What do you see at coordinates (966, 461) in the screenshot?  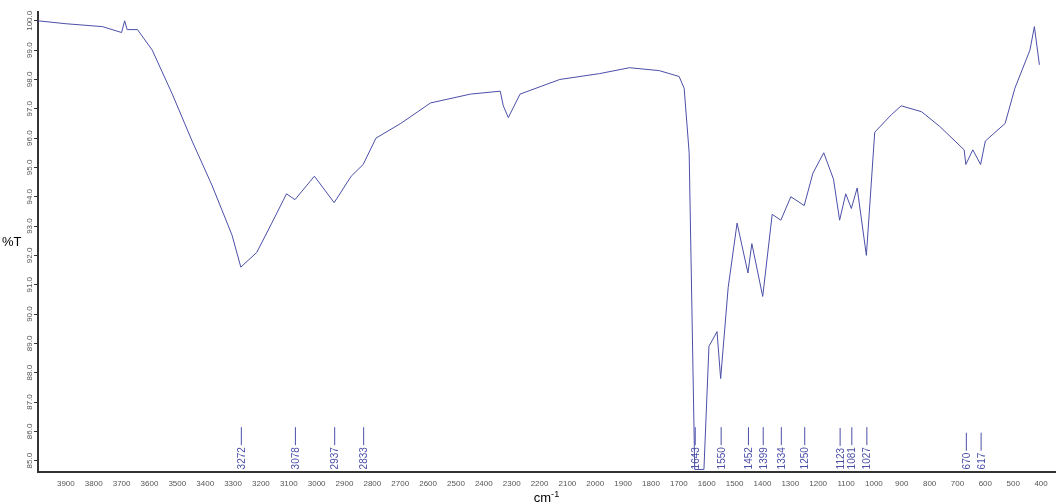 I see `annotation: 670` at bounding box center [966, 461].